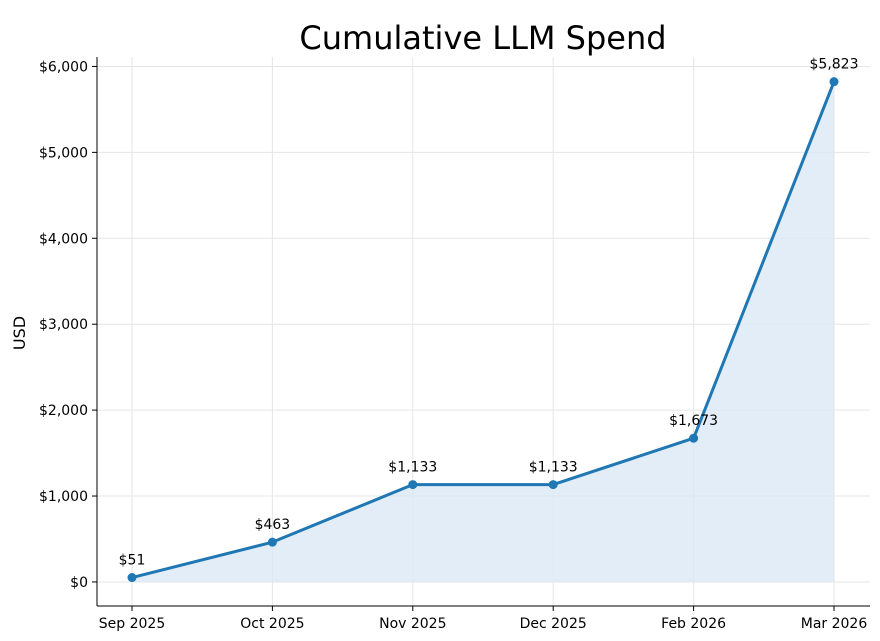  What do you see at coordinates (834, 624) in the screenshot?
I see `x-tick-label-5: Mar 2026` at bounding box center [834, 624].